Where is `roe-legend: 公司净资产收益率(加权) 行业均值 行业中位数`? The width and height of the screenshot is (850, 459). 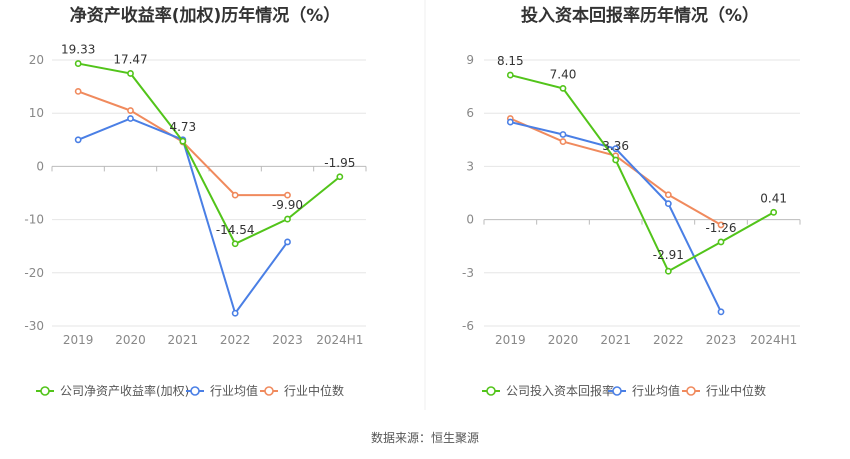 roe-legend: 公司净资产收益率(加权) 行业均值 行业中位数 is located at coordinates (190, 390).